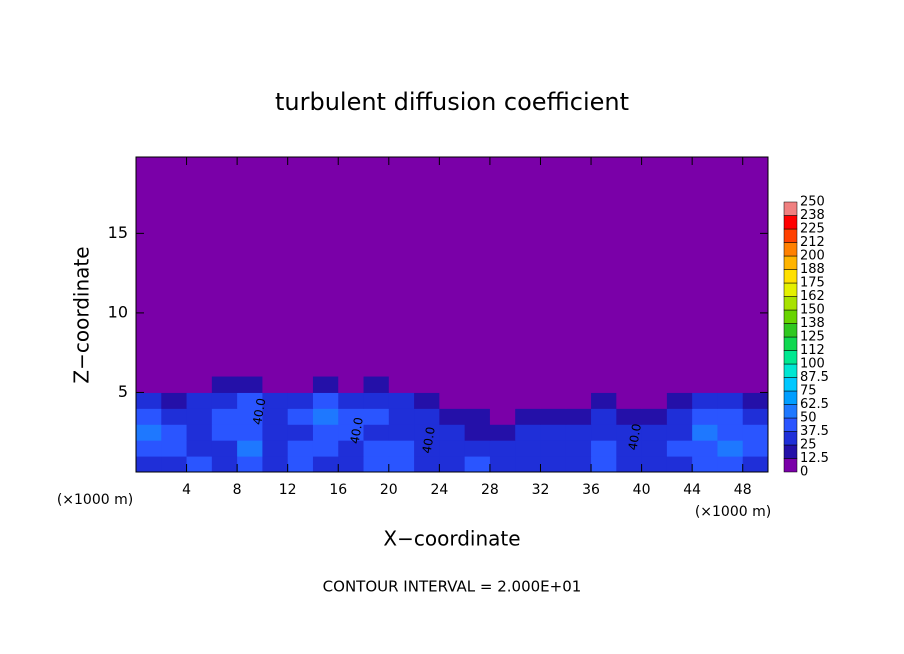 Image resolution: width=904 pixels, height=654 pixels. Describe the element at coordinates (812, 364) in the screenshot. I see `colorbar-label: 100` at that location.